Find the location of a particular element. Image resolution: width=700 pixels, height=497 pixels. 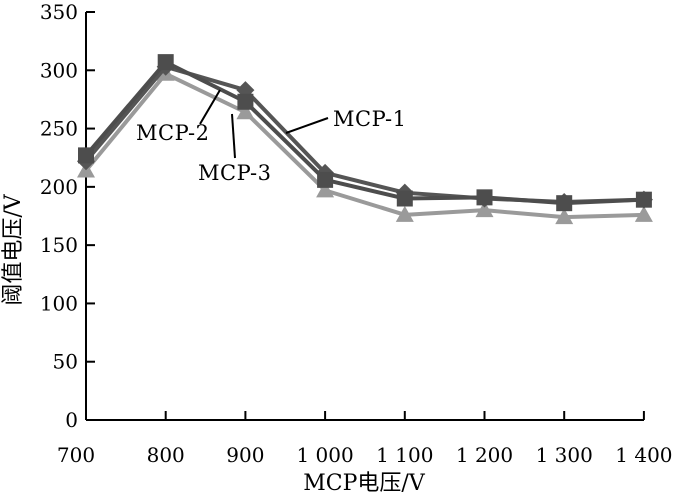

y-tick-label: 0 is located at coordinates (71, 420).